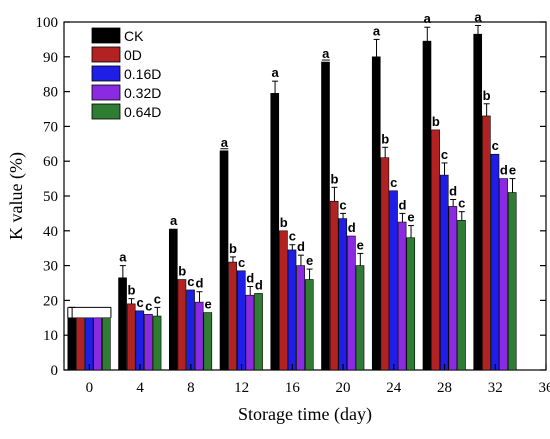 The height and width of the screenshot is (439, 550). What do you see at coordinates (106, 92) in the screenshot?
I see `legend-swatch-032D` at bounding box center [106, 92].